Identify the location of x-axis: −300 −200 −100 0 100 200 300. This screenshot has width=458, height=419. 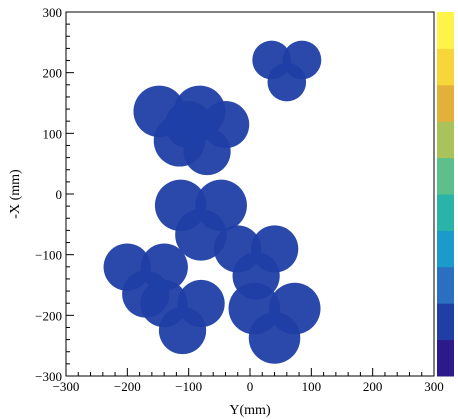
(248, 381).